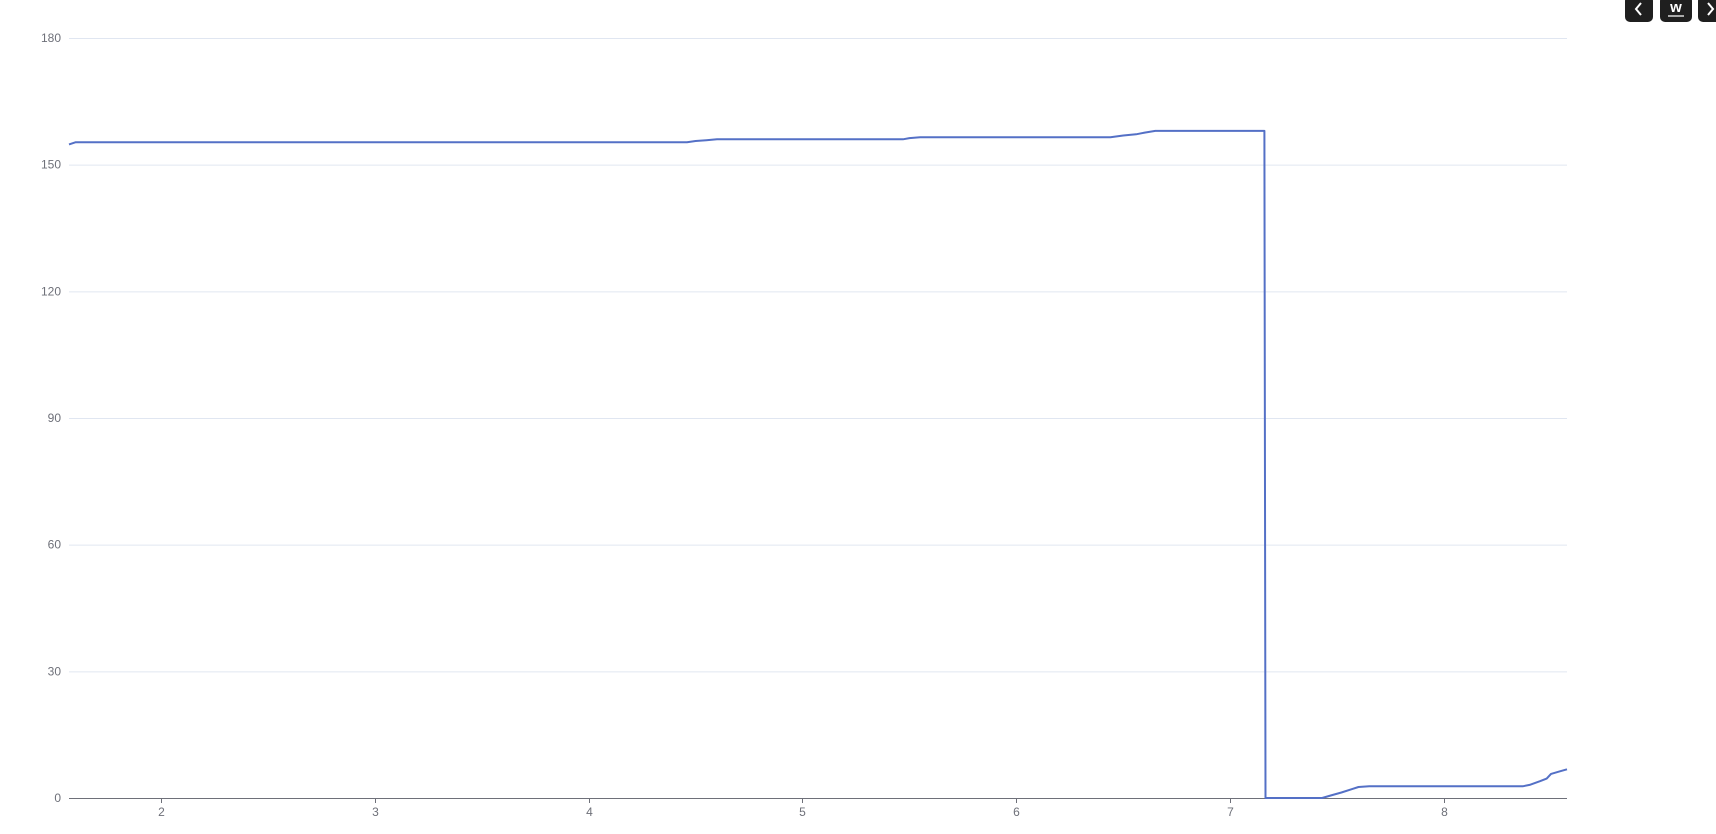 The height and width of the screenshot is (834, 1716). I want to click on x-axis-ticks: 2 3 4 5 6 7 8, so click(803, 808).